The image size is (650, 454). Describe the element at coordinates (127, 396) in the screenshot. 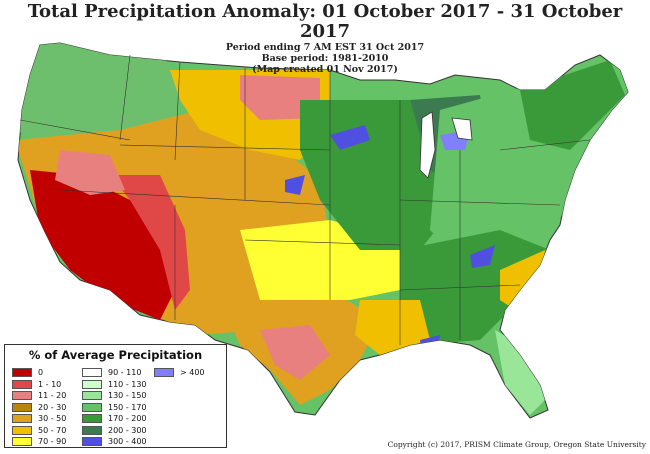

I see `legend-label: 130 - 150` at that location.